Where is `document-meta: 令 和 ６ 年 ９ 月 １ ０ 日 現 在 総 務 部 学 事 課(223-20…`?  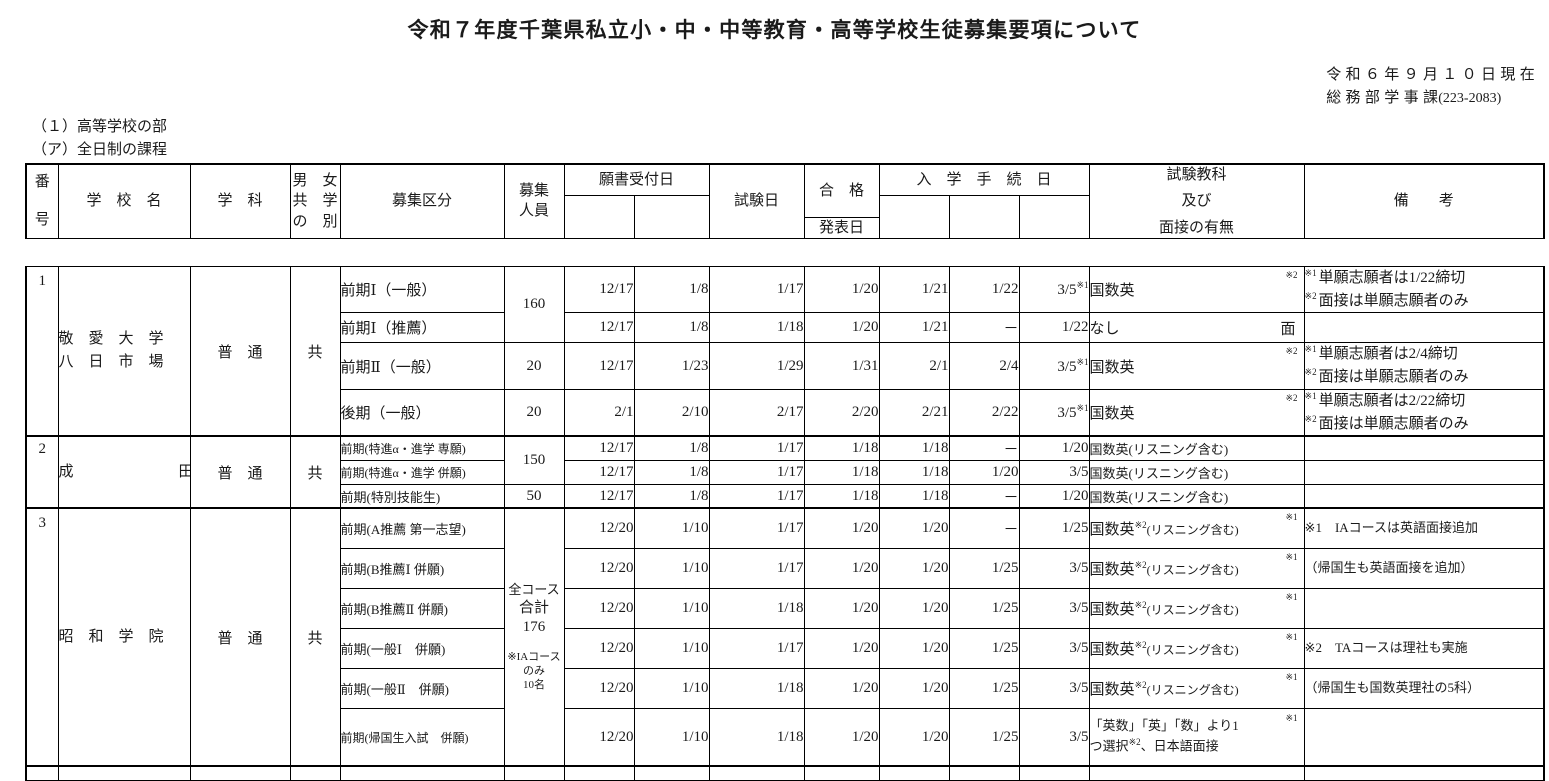
document-meta: 令 和 ６ 年 ９ 月 １ ０ 日 現 在 総 務 部 学 事 課(223-20… is located at coordinates (1430, 87).